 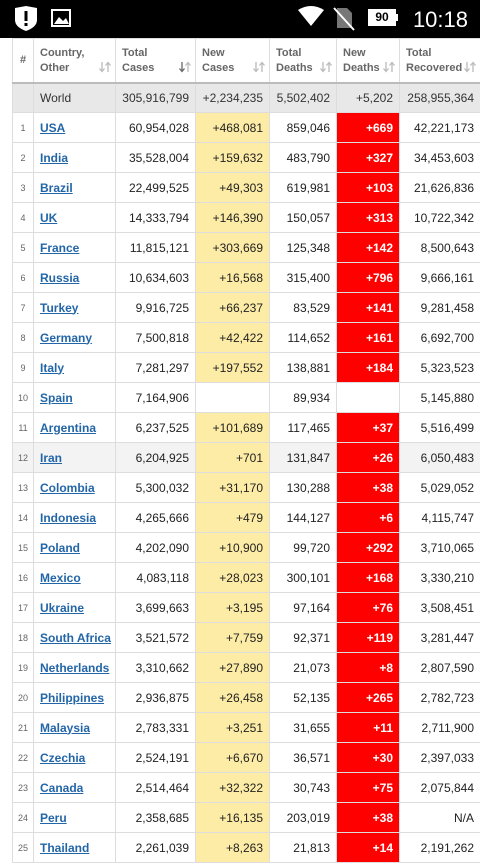 I want to click on new-deaths: +30, so click(x=368, y=758).